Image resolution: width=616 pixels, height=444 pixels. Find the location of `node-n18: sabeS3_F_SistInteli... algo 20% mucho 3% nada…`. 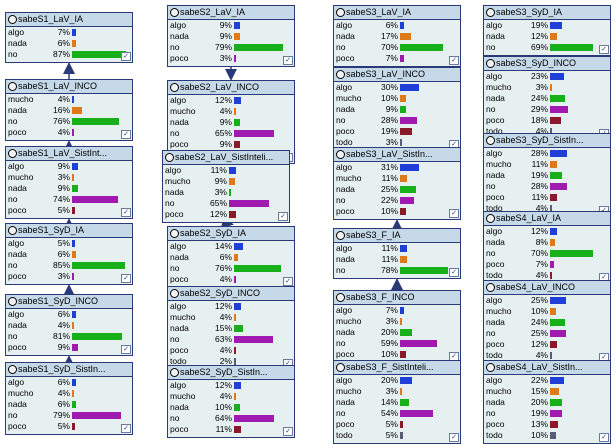

node-n18: sabeS3_F_SistInteli... algo 20% mucho 3% nada… is located at coordinates (397, 402).